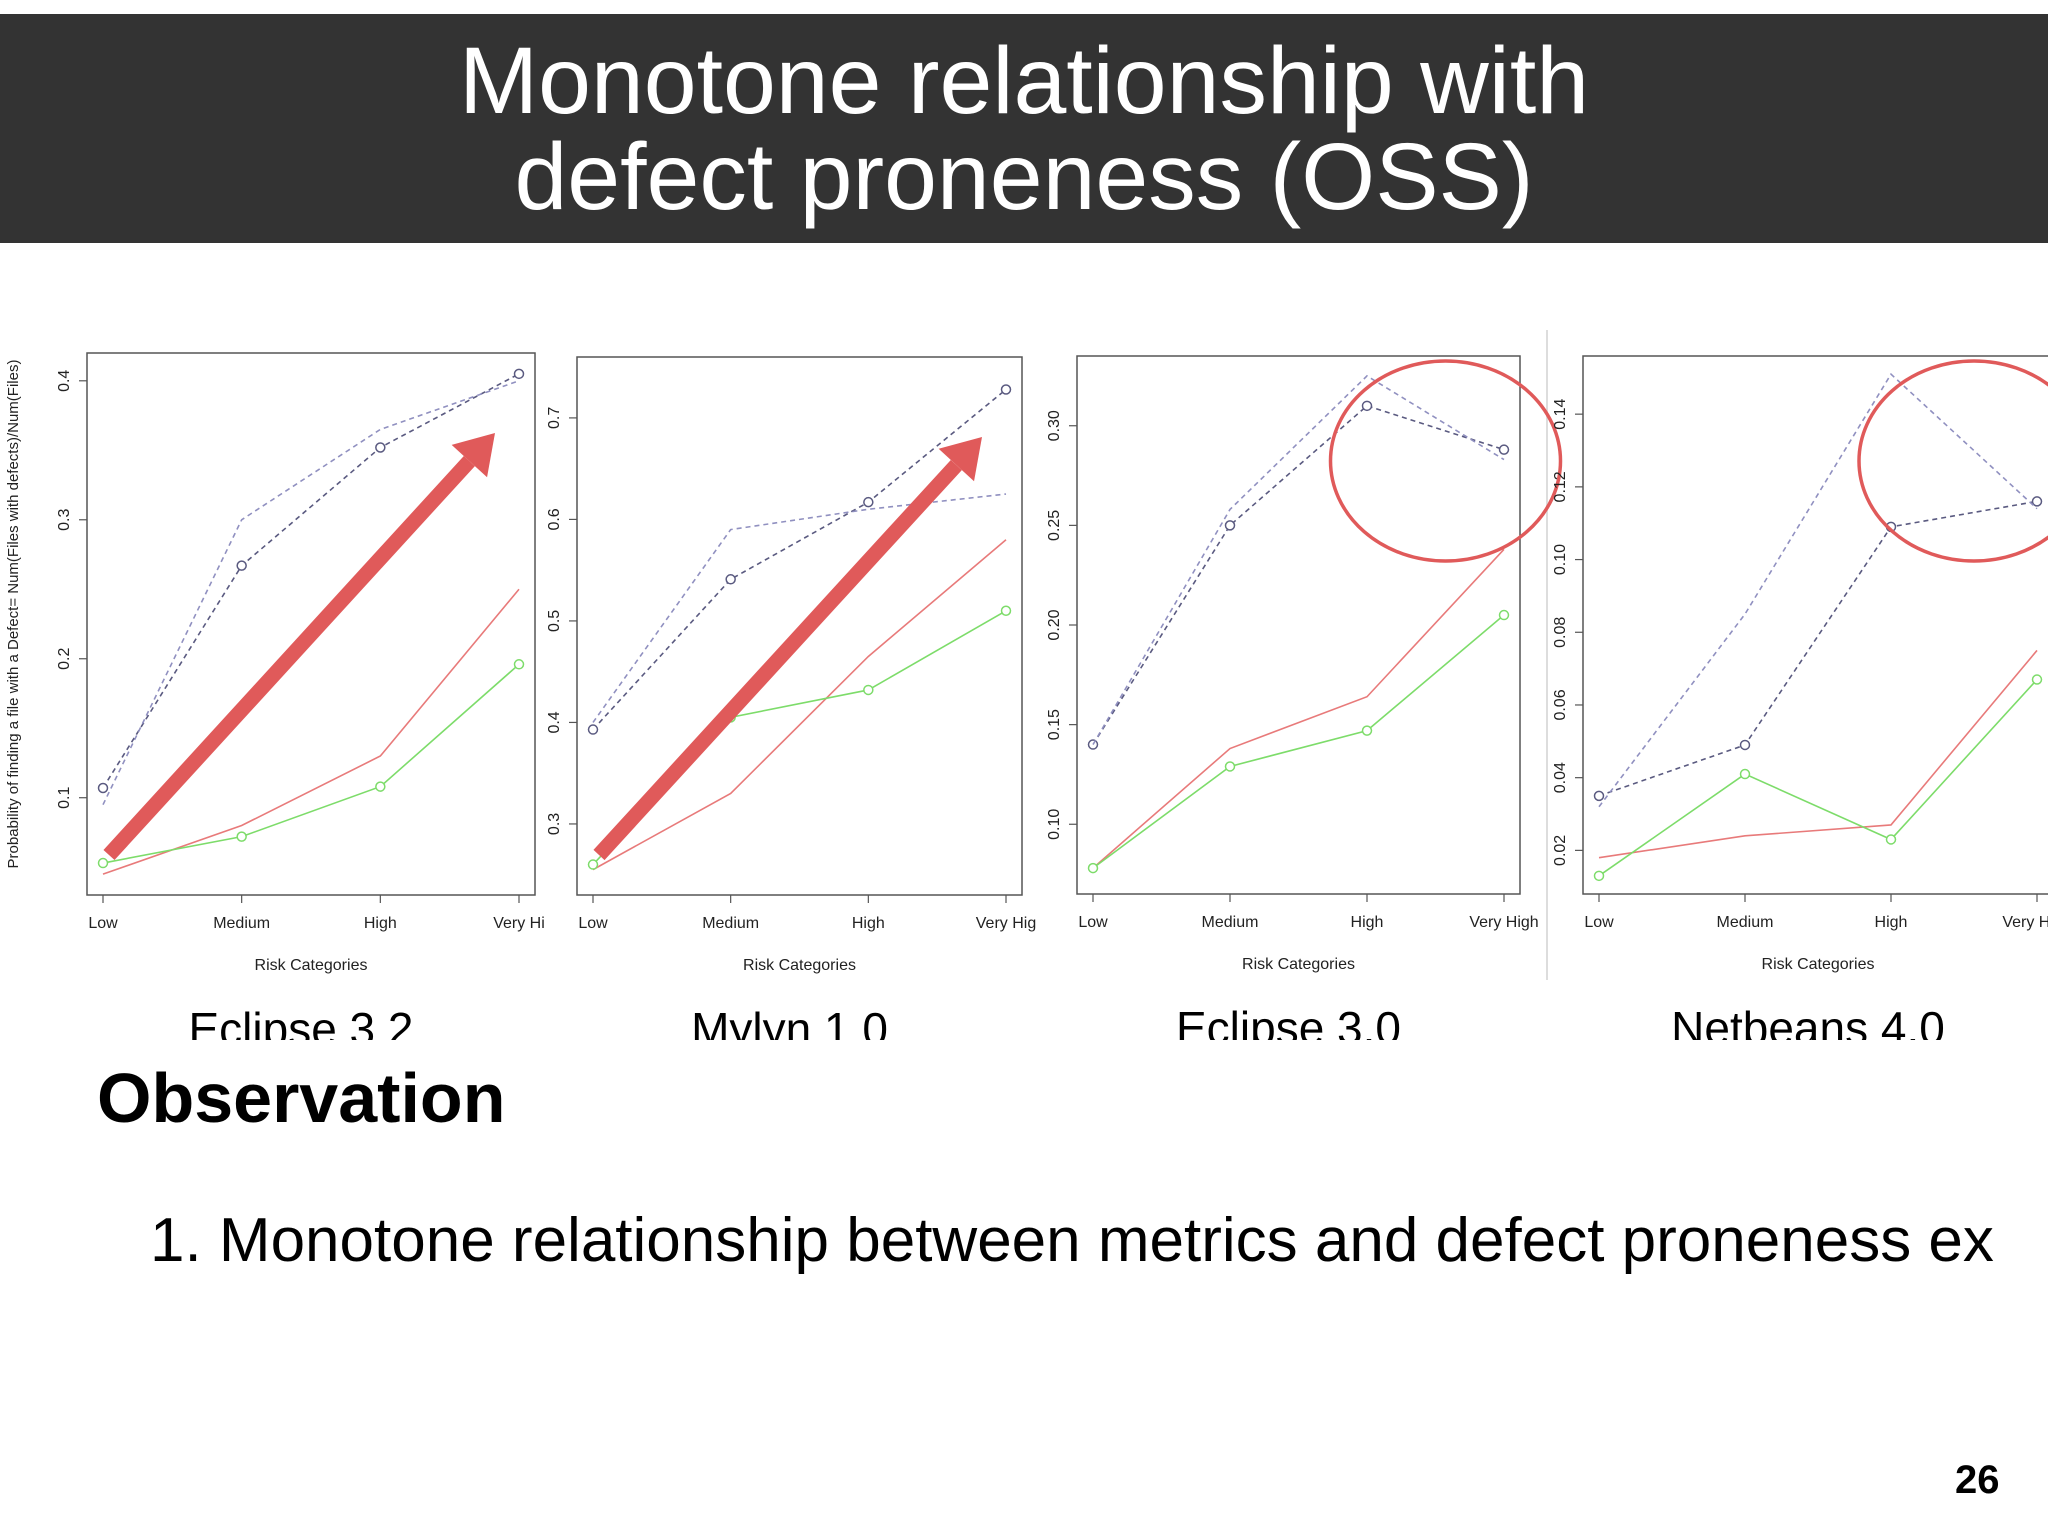 The width and height of the screenshot is (2048, 1536). I want to click on y-tick-label: 0.08, so click(1560, 632).